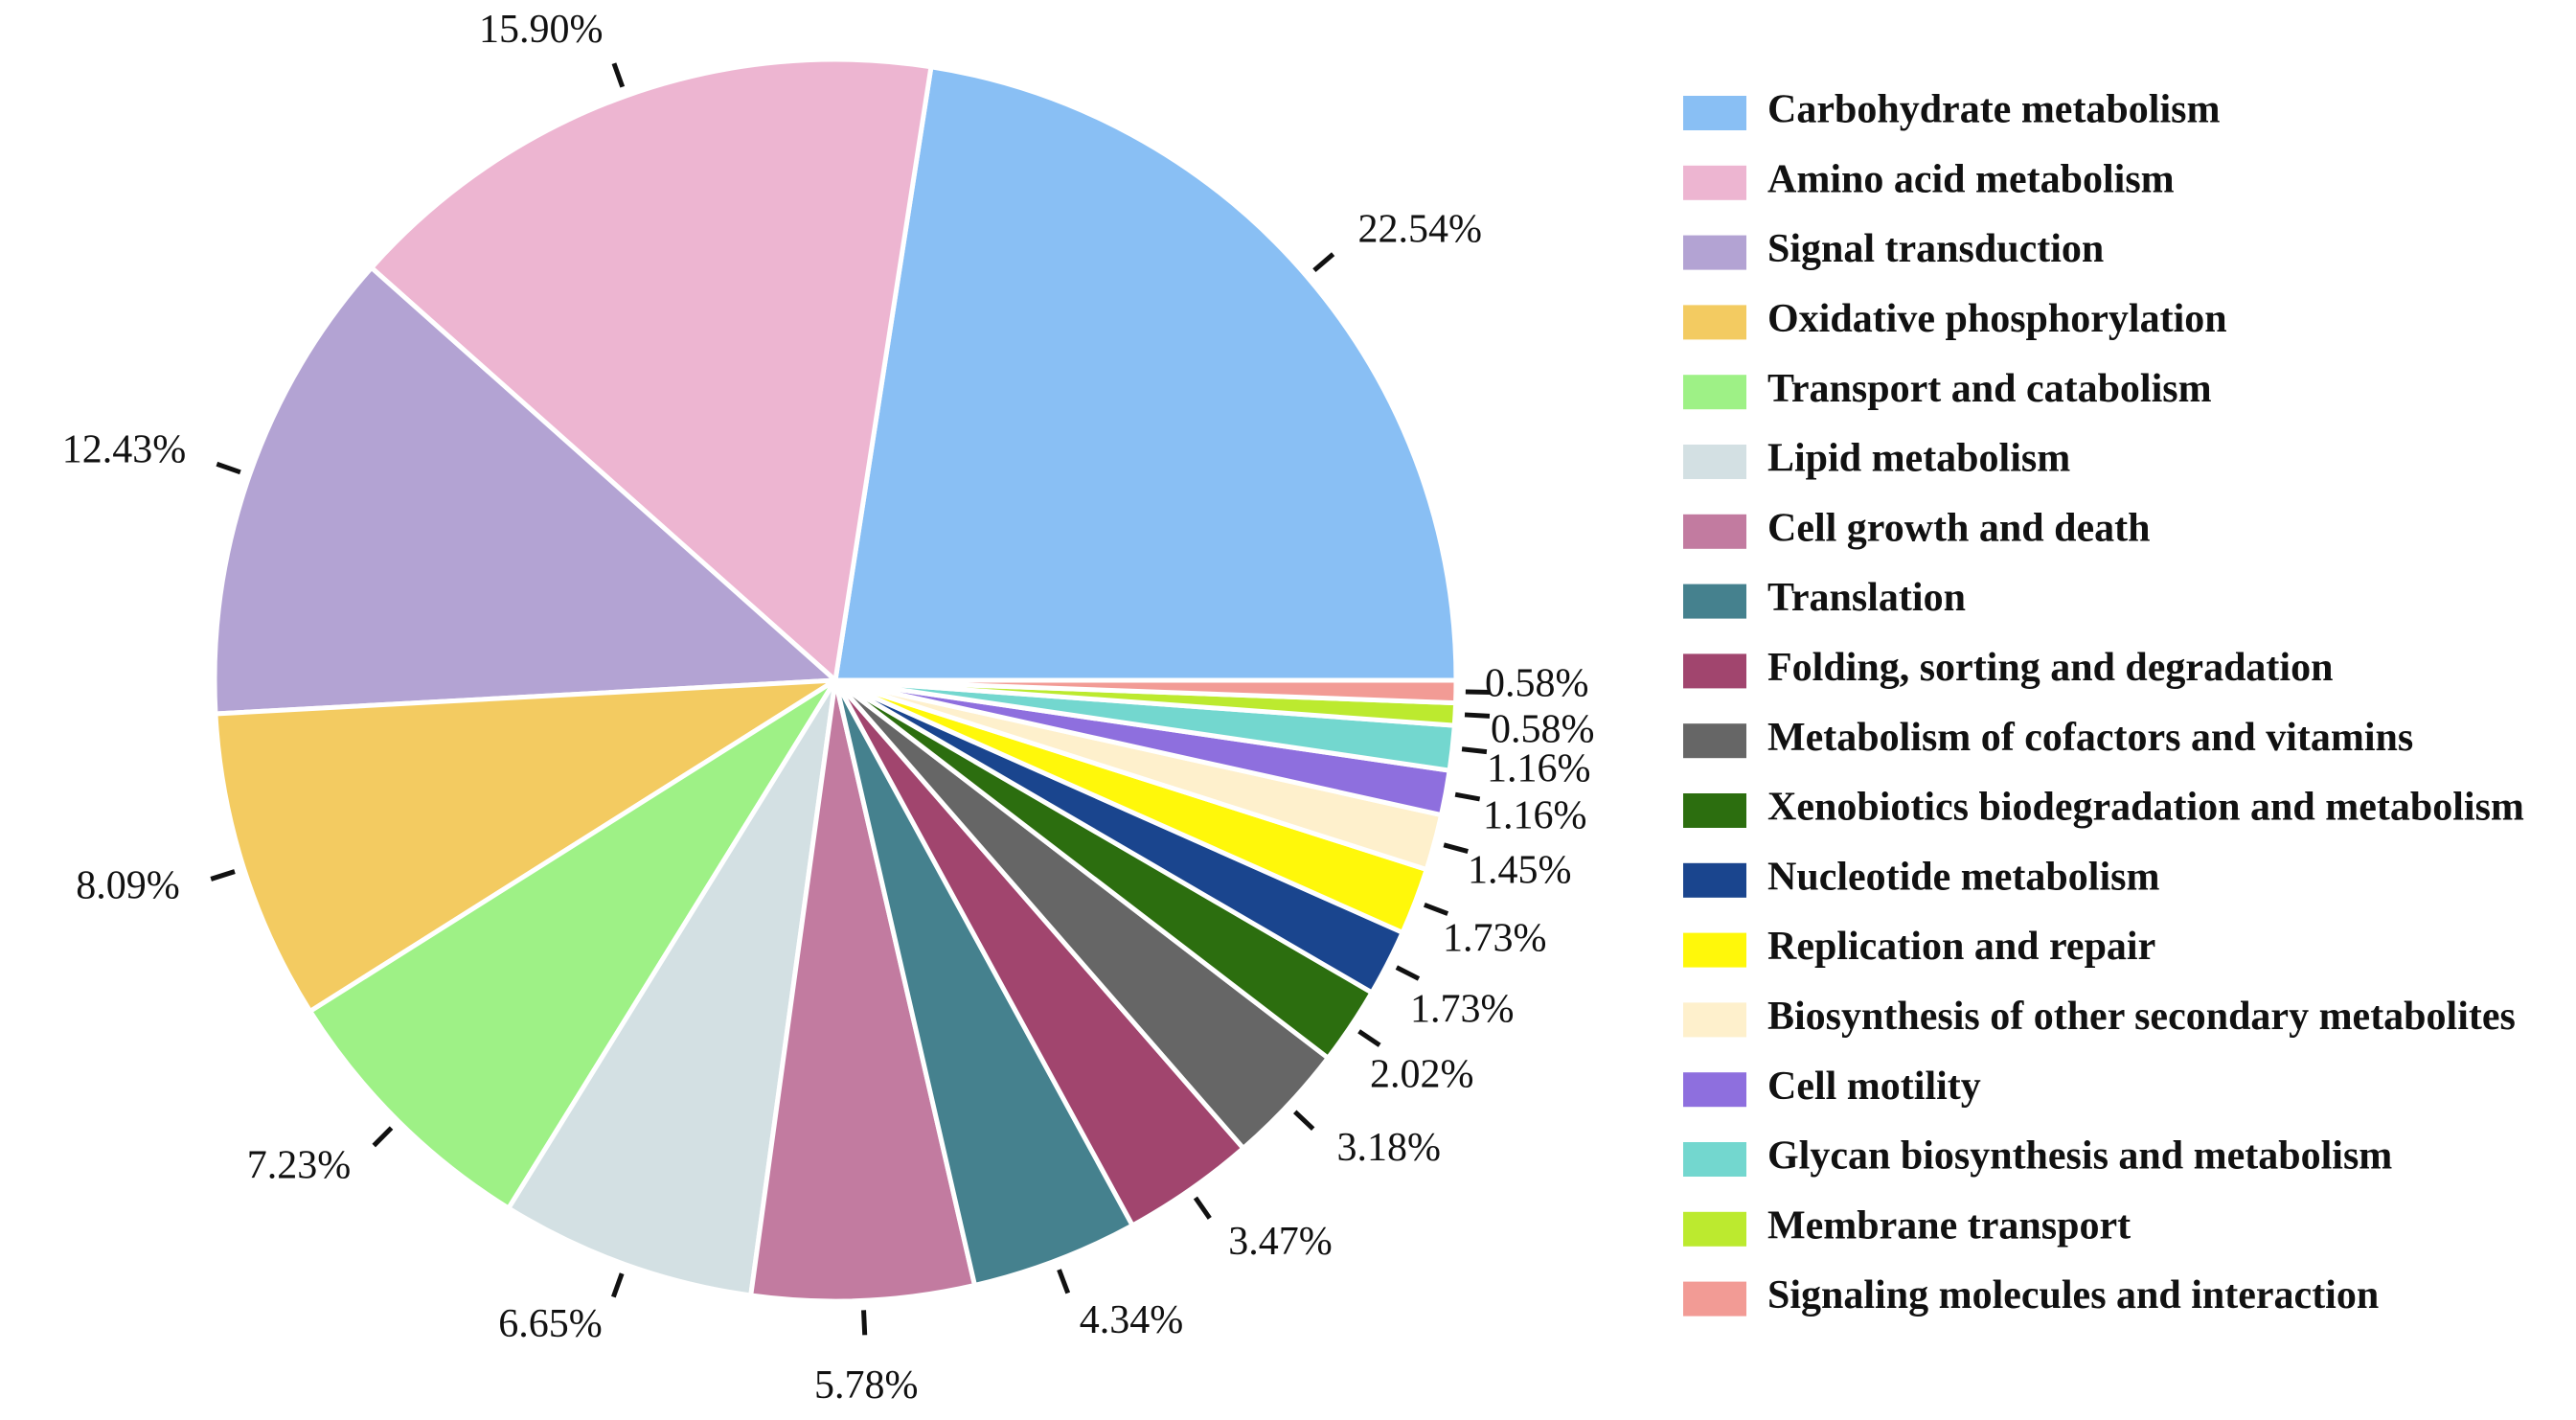 The image size is (2576, 1420). What do you see at coordinates (541, 30) in the screenshot?
I see `pct-label-amino-acid-metabolism: 15.90%` at bounding box center [541, 30].